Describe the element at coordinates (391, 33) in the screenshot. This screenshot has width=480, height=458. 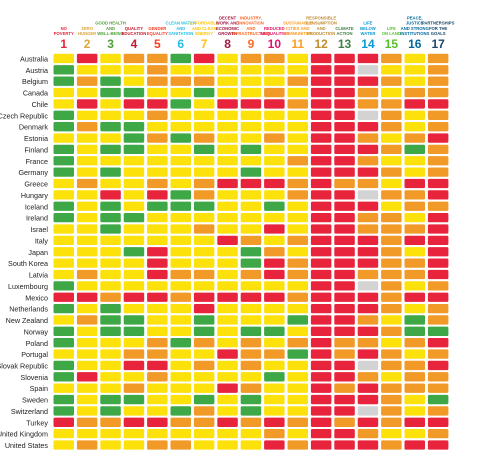
I see `goal-title-line: ON LAND` at that location.